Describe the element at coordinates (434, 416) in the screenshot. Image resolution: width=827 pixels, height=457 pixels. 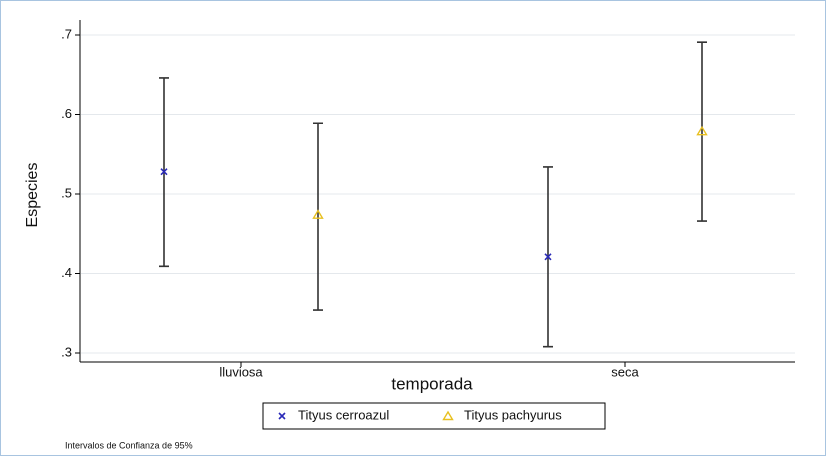
I see `legend` at that location.